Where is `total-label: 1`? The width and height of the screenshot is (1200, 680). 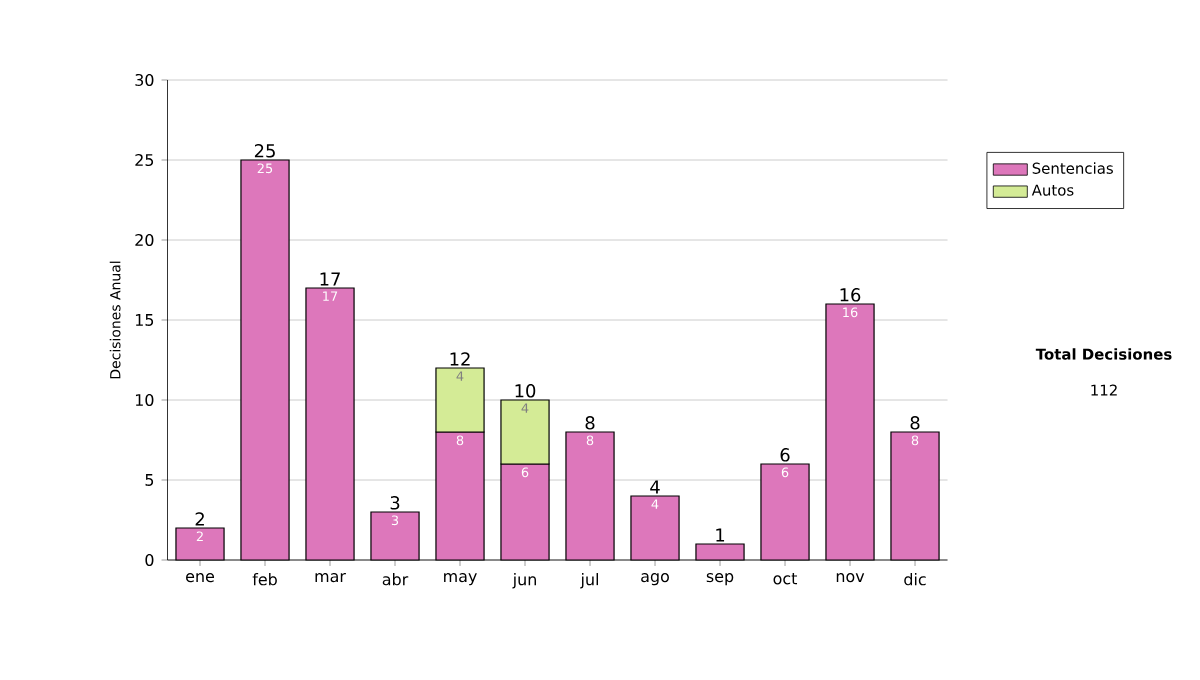 total-label: 1 is located at coordinates (720, 535).